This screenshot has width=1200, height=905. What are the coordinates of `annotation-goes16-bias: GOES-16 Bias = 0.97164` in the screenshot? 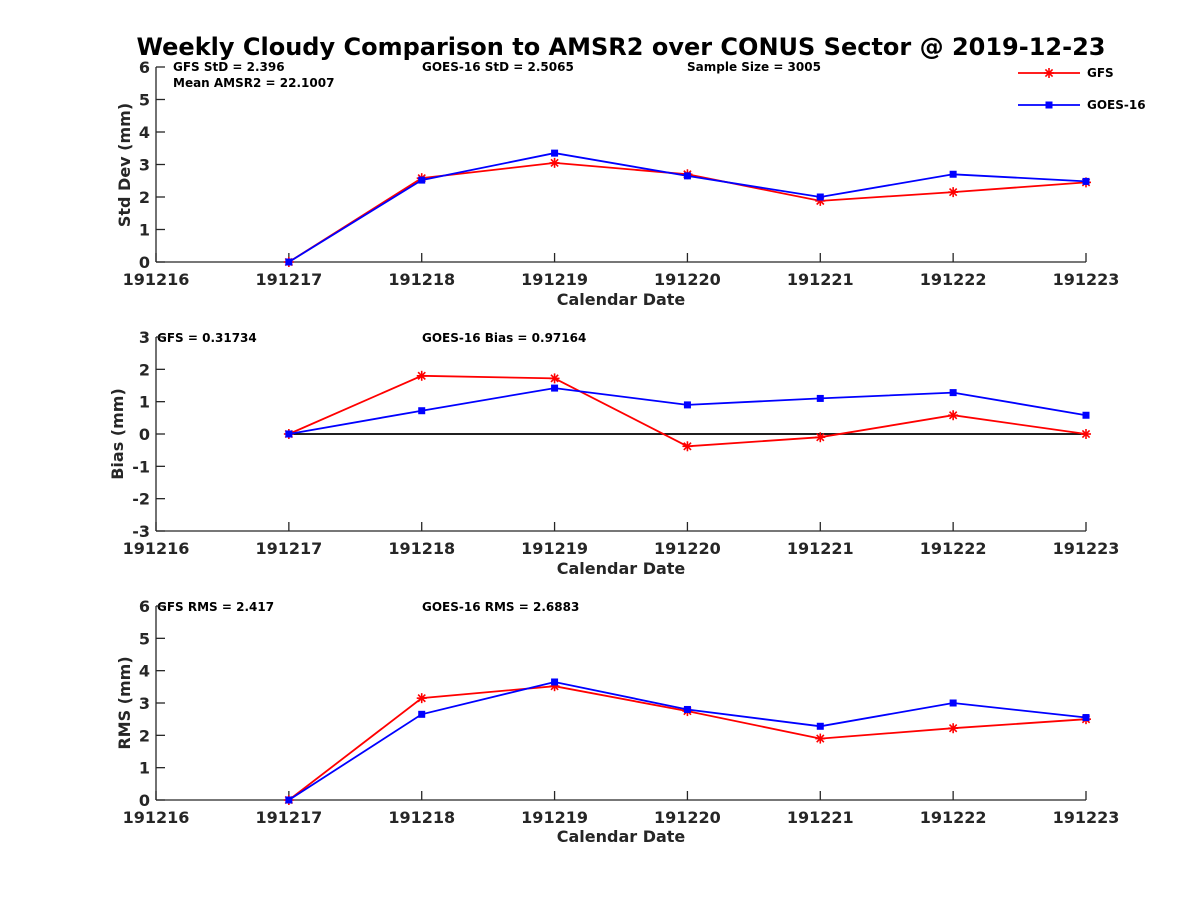 It's located at (504, 338).